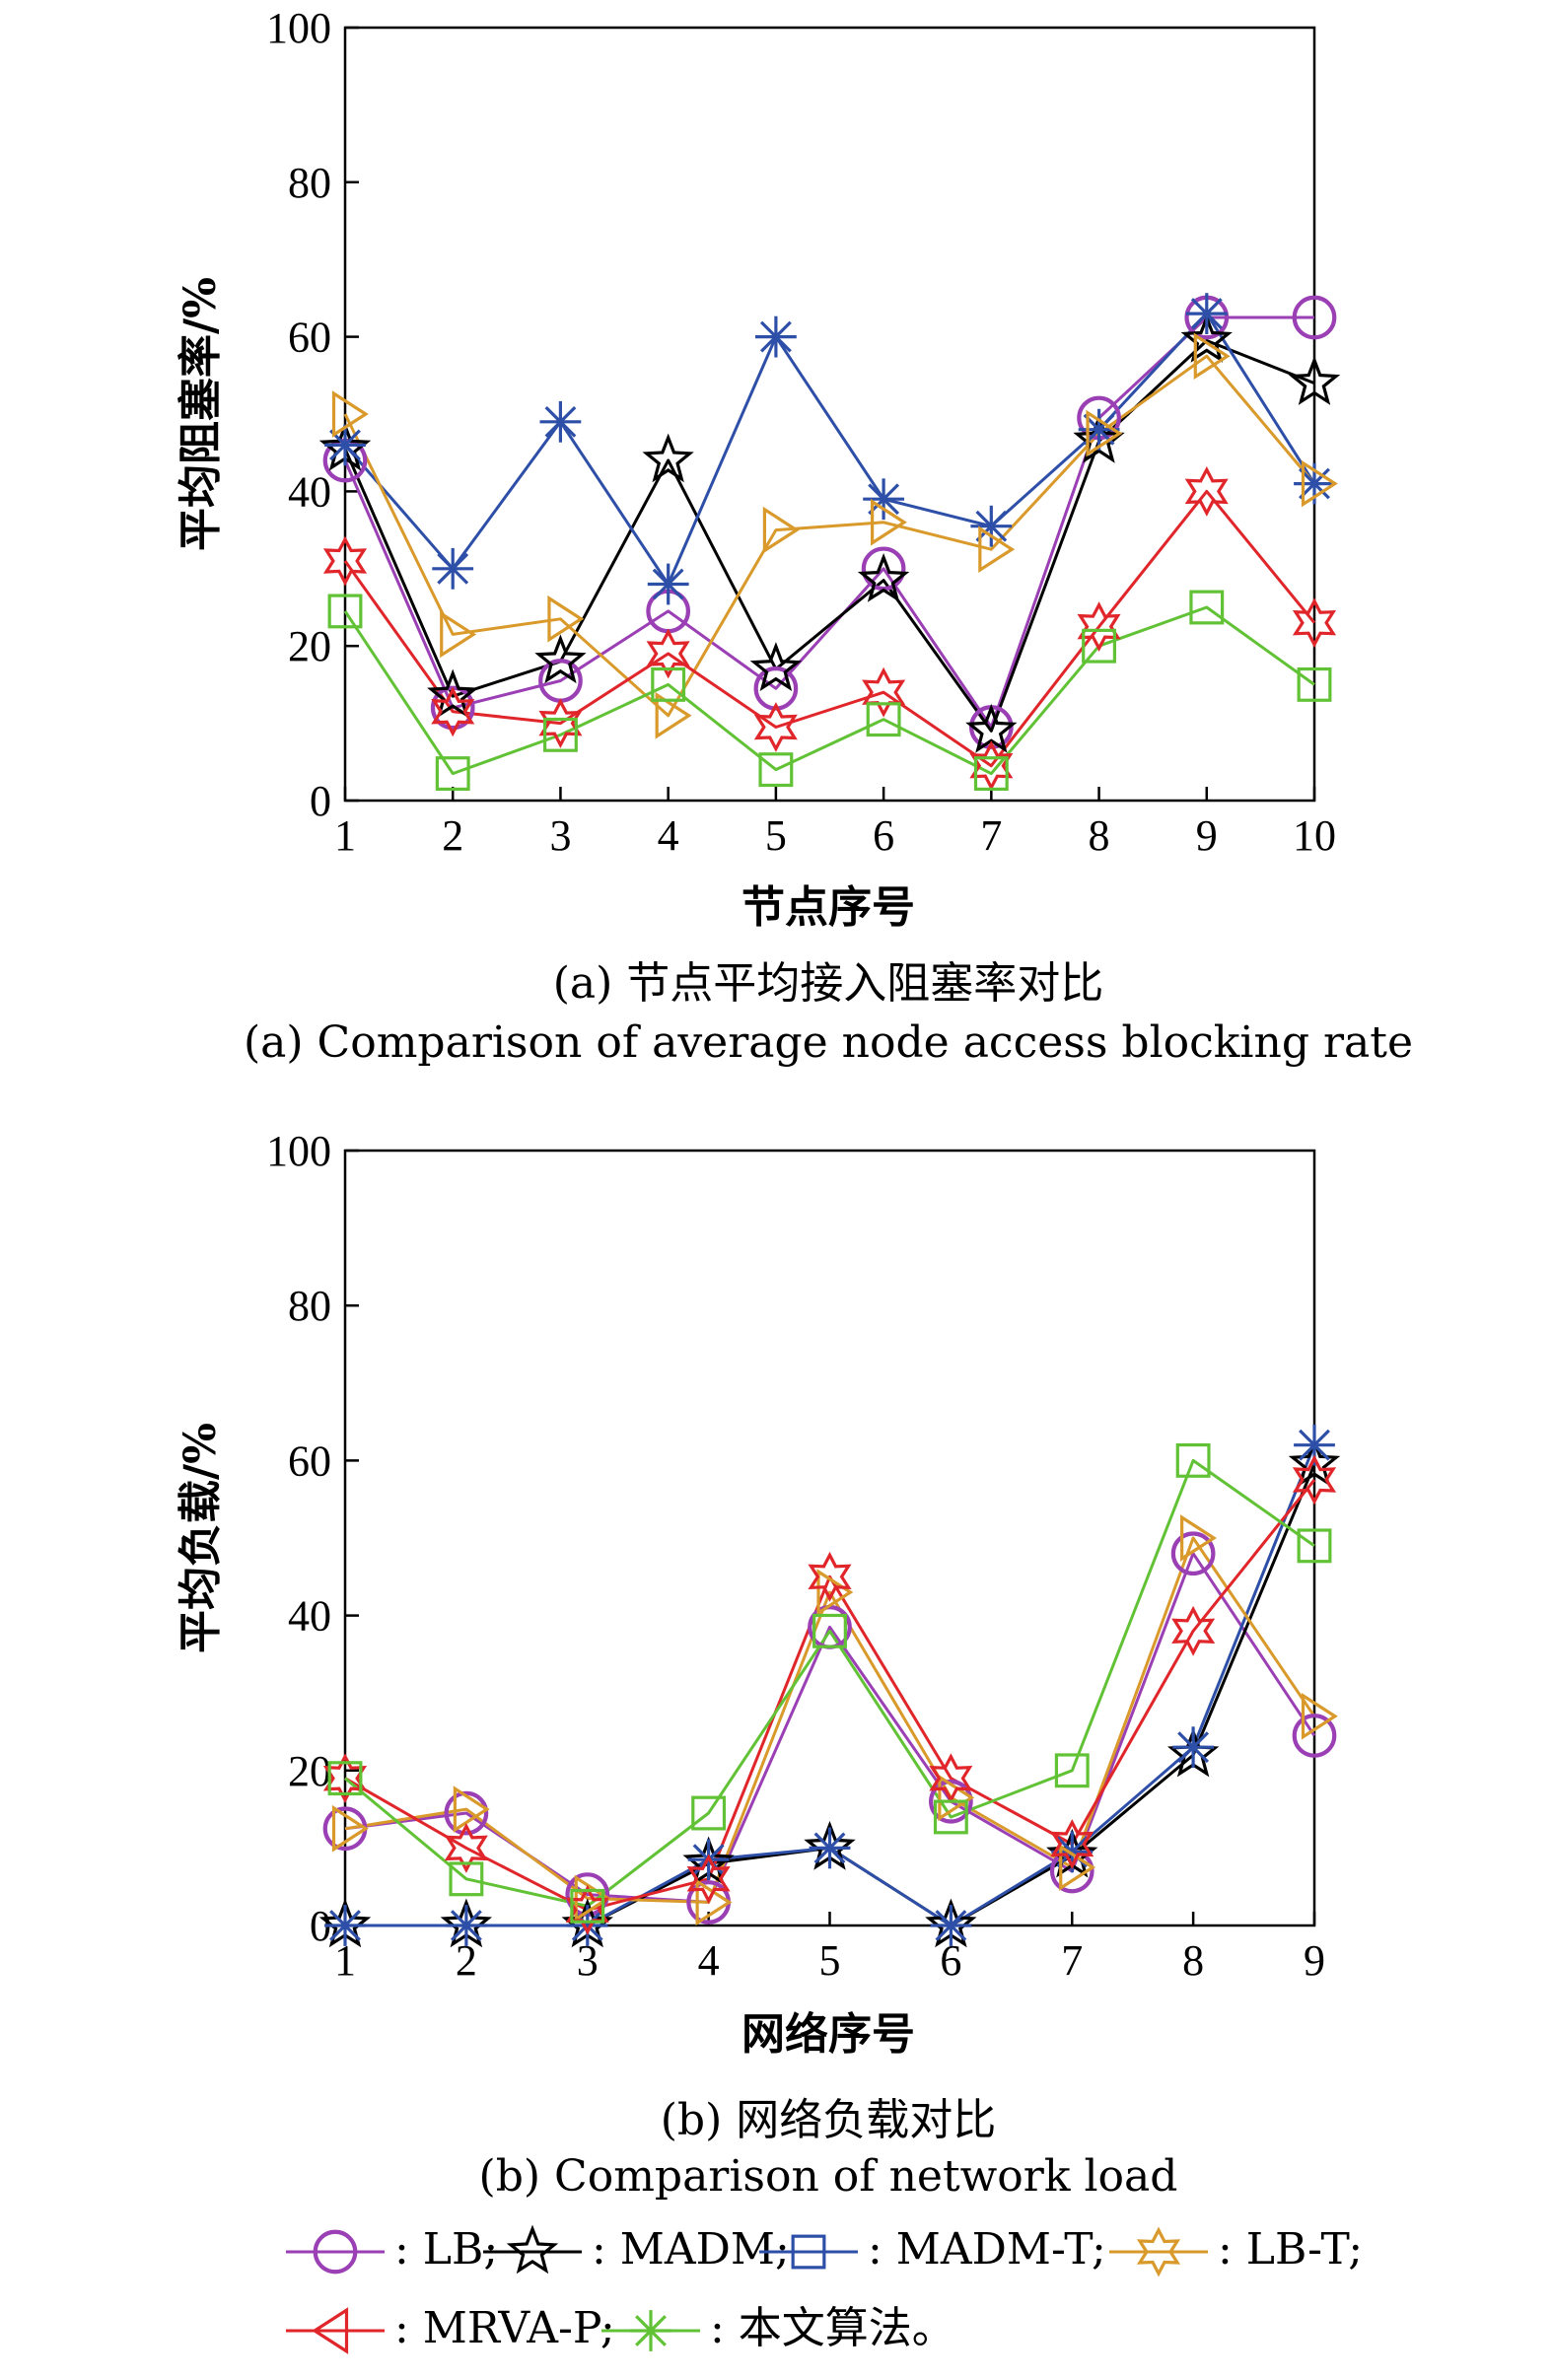 The height and width of the screenshot is (2380, 1553). What do you see at coordinates (310, 1460) in the screenshot?
I see `y-tick-label: 60` at bounding box center [310, 1460].